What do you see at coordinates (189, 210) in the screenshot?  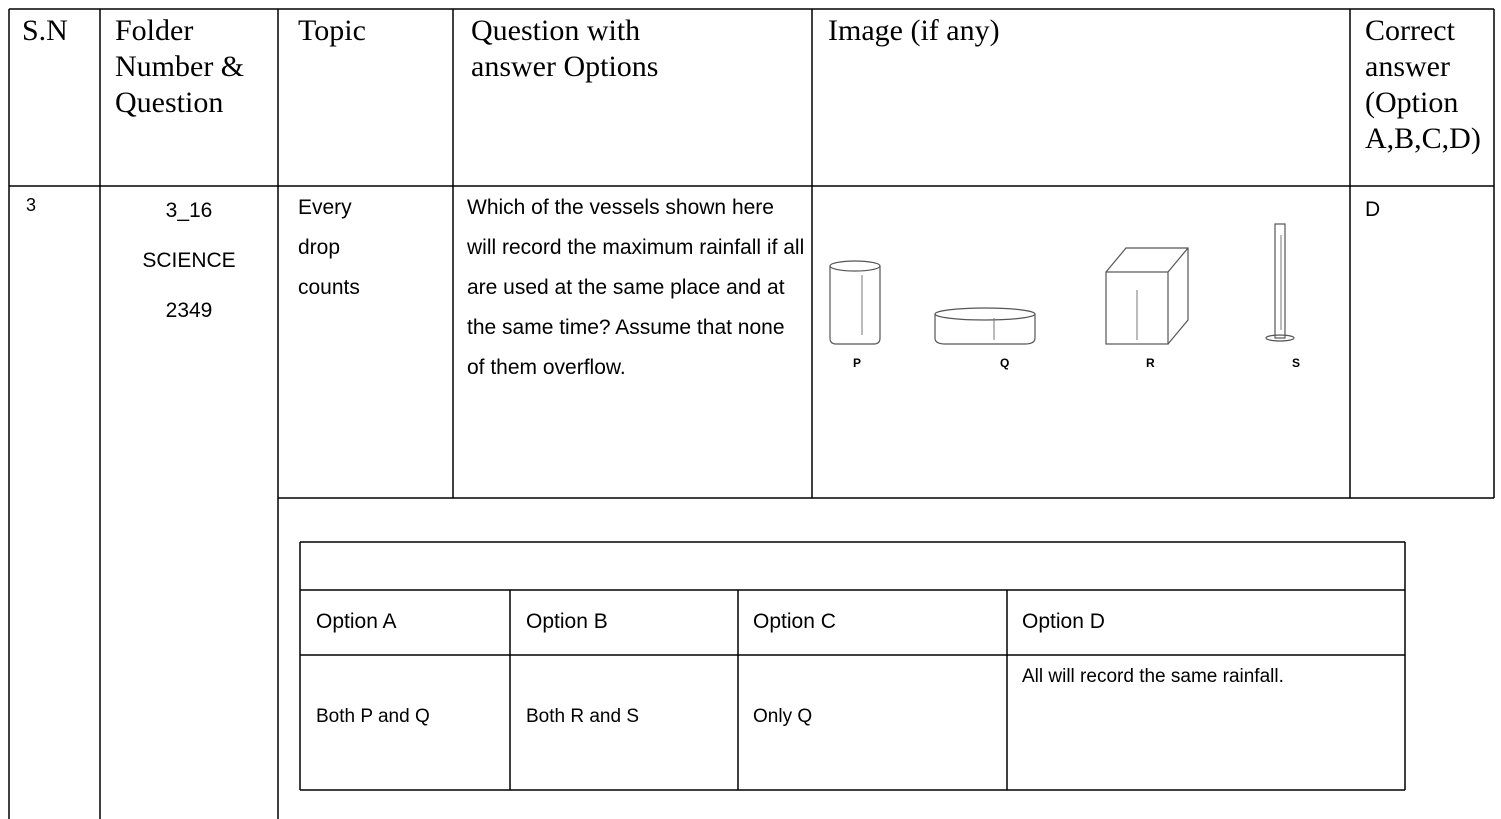 I see `folder-line: 3_16` at bounding box center [189, 210].